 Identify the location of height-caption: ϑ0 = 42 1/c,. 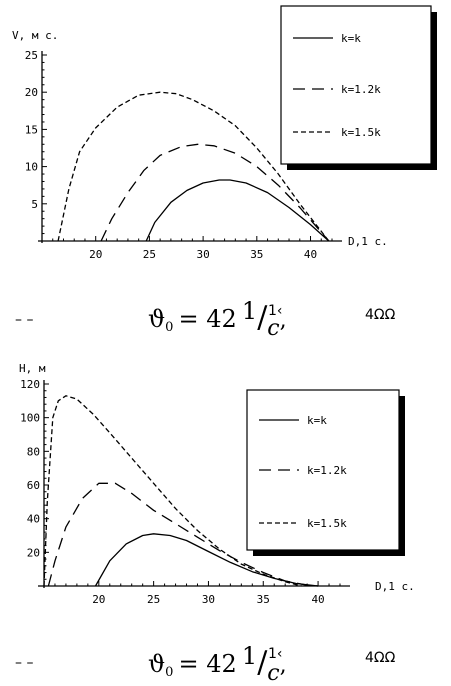
(217, 664).